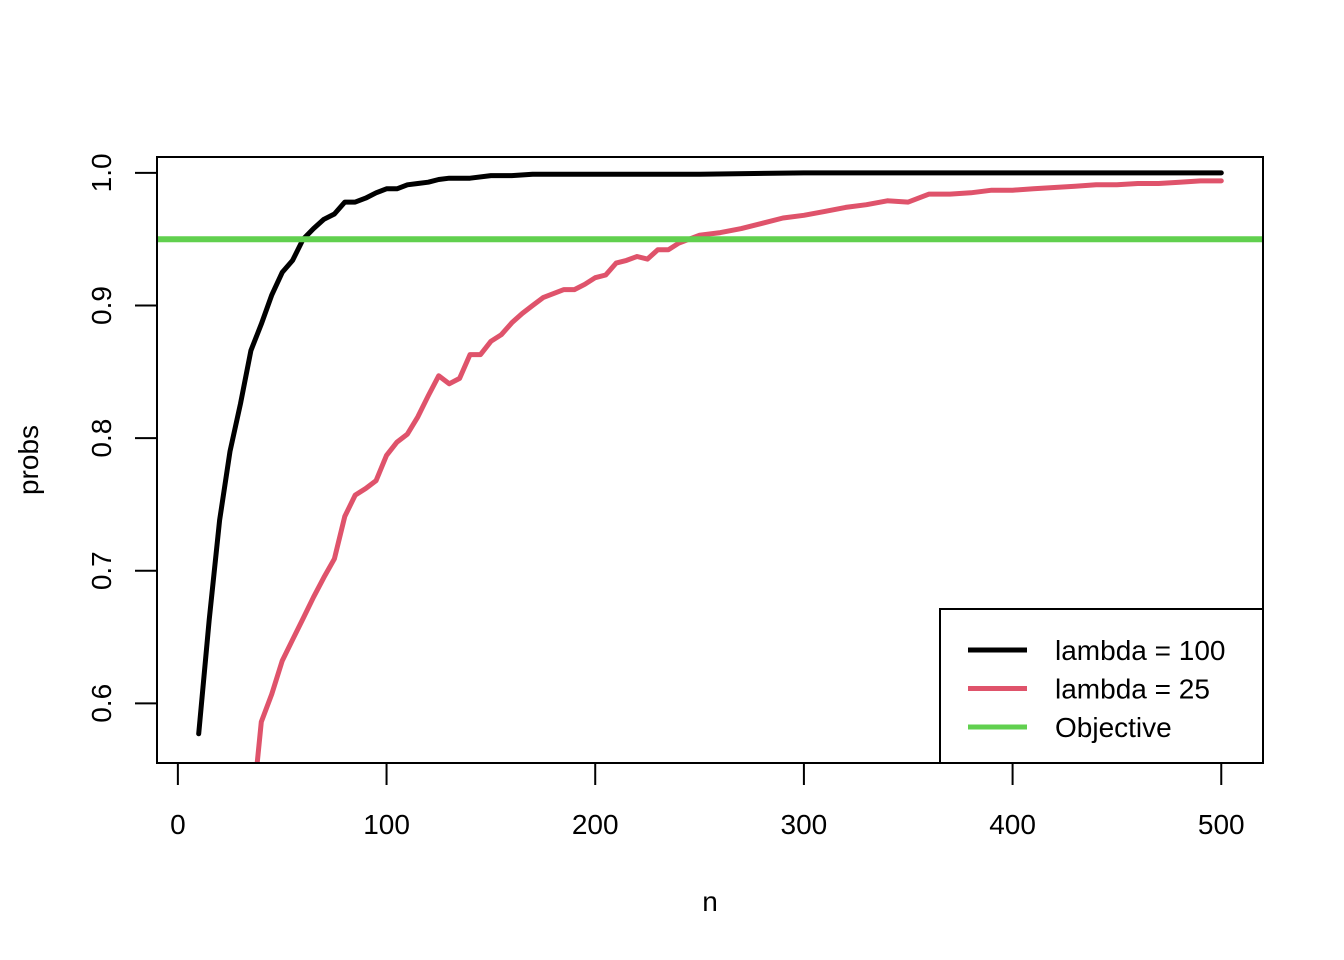  What do you see at coordinates (1113, 727) in the screenshot?
I see `legend-label: Objective` at bounding box center [1113, 727].